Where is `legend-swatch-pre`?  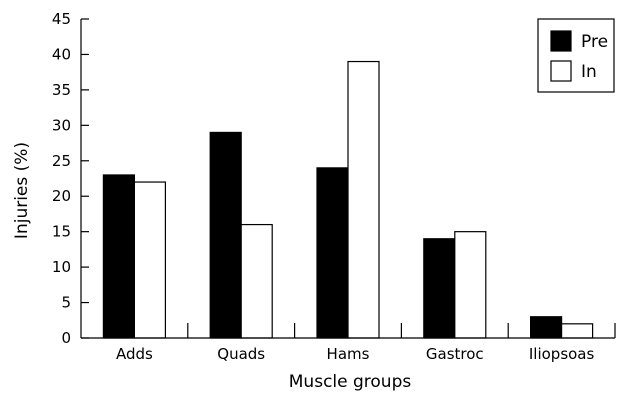 legend-swatch-pre is located at coordinates (561, 41).